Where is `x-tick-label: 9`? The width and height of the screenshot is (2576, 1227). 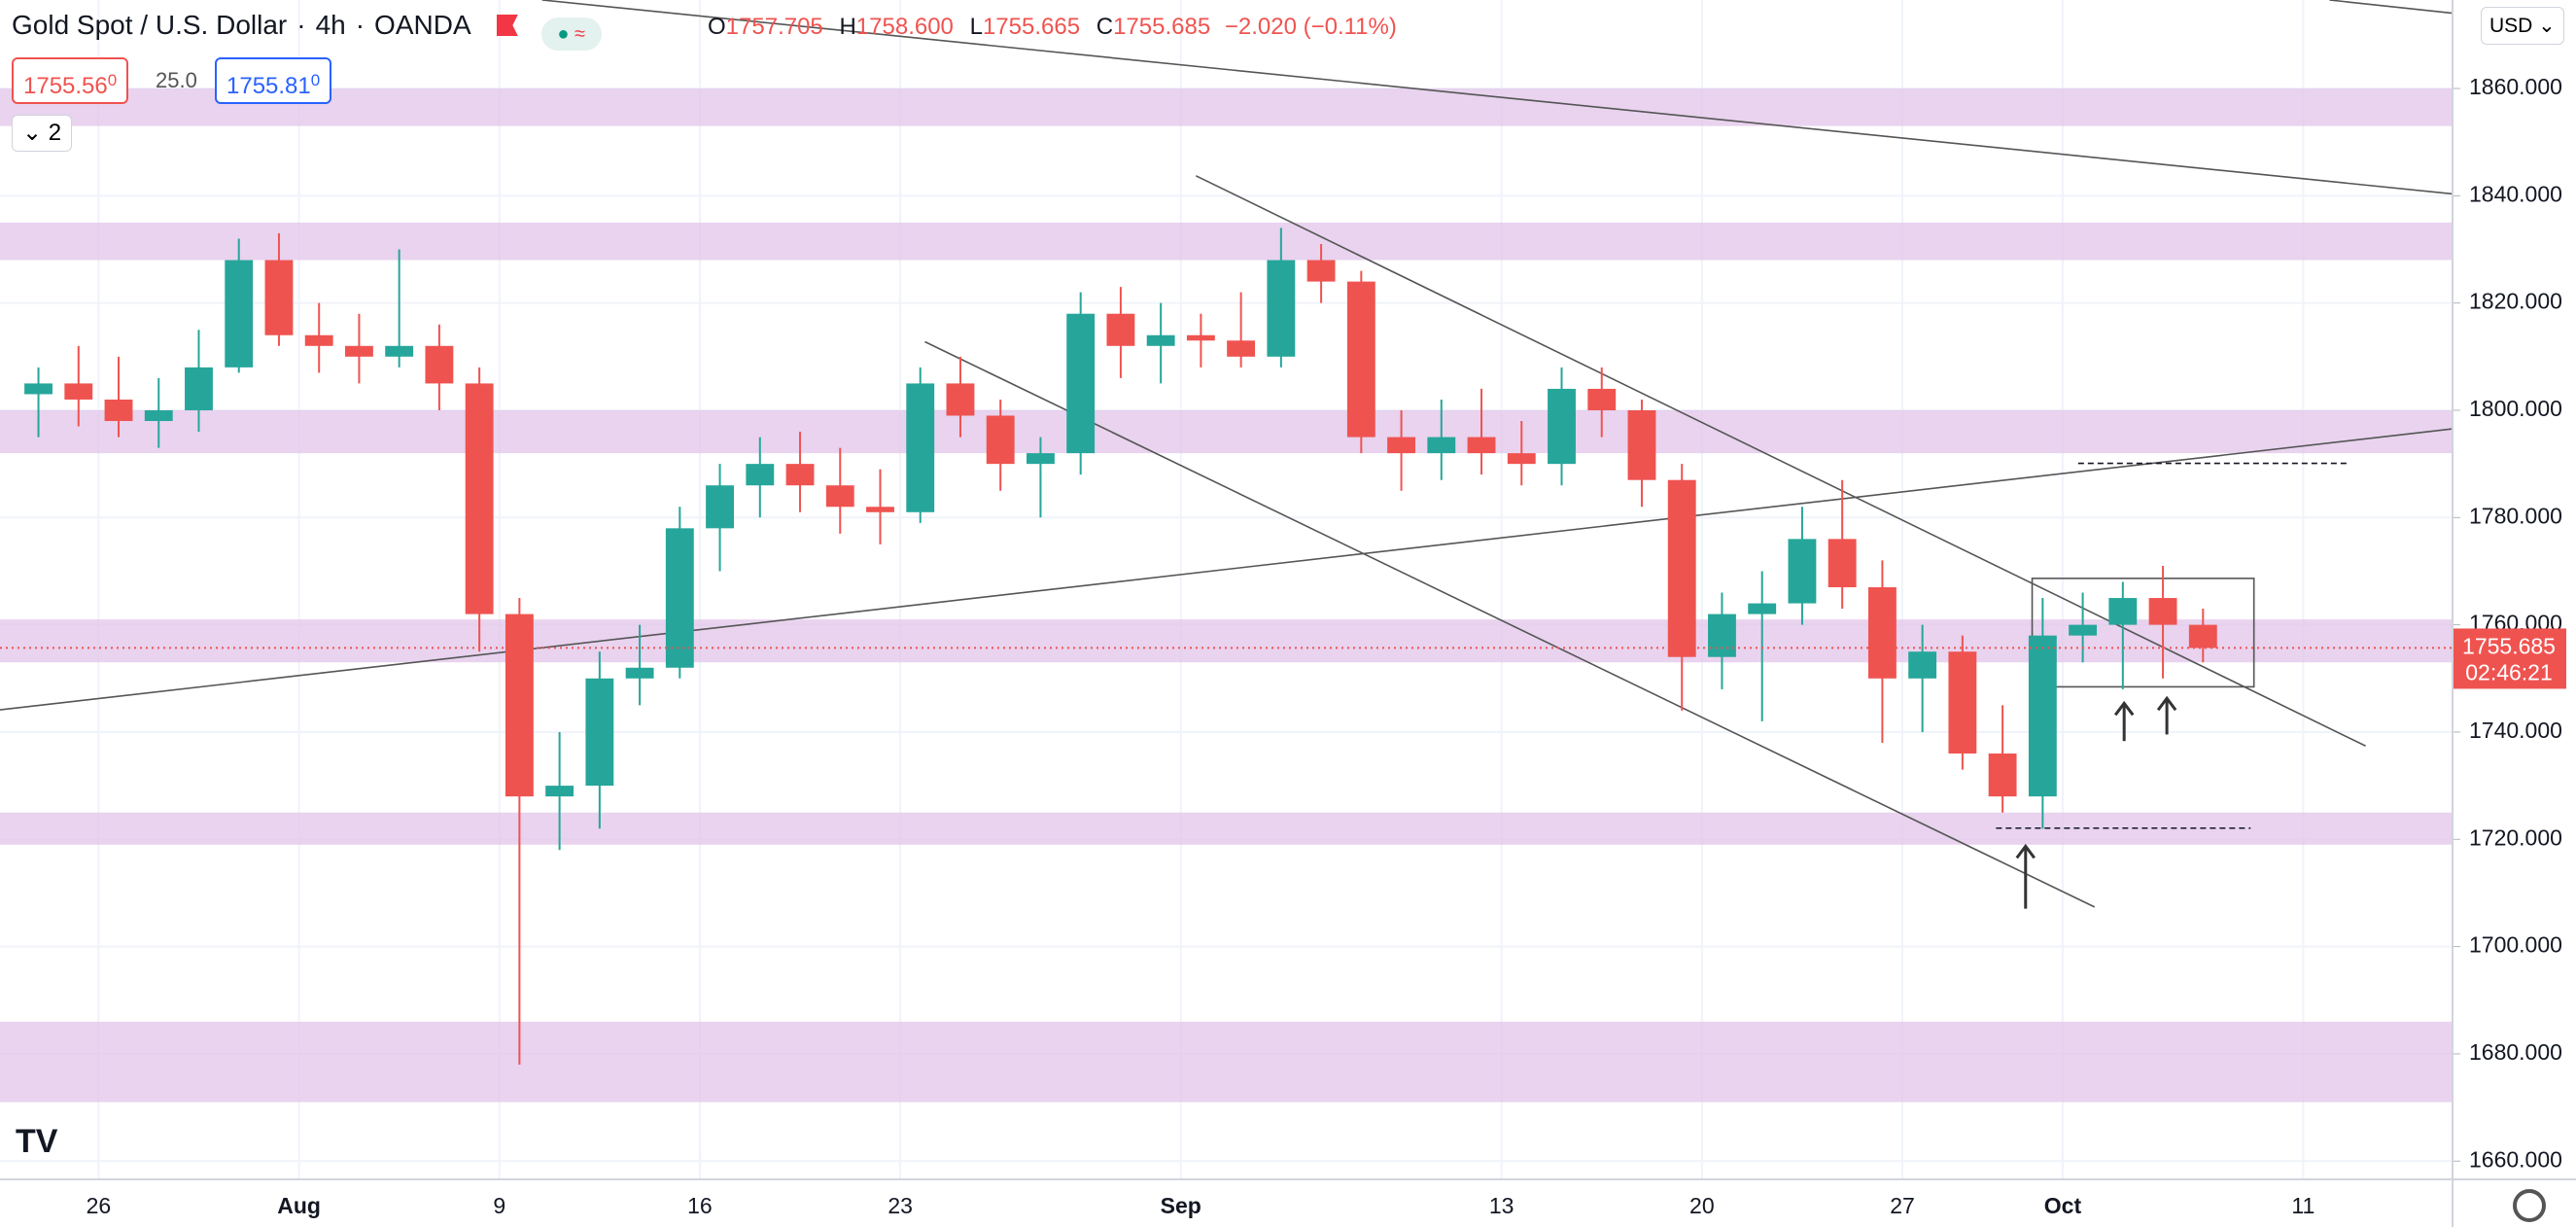
x-tick-label: 9 is located at coordinates (499, 1205).